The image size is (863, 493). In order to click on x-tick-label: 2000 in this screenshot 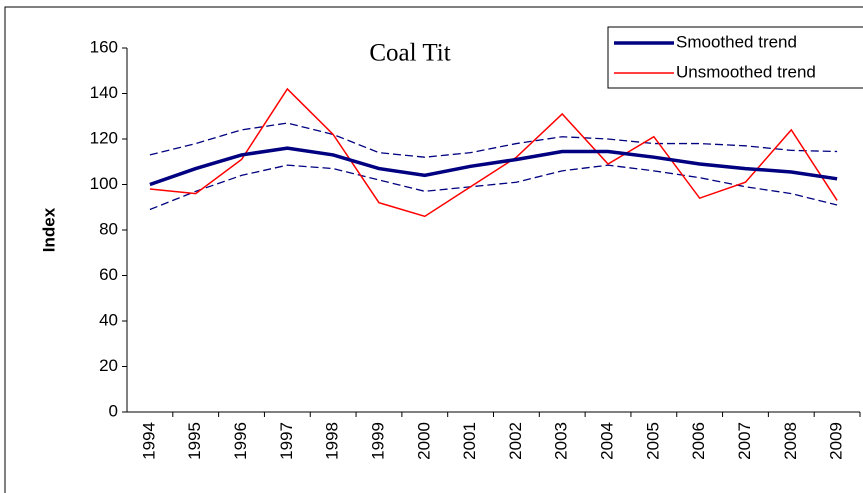, I will do `click(423, 441)`.